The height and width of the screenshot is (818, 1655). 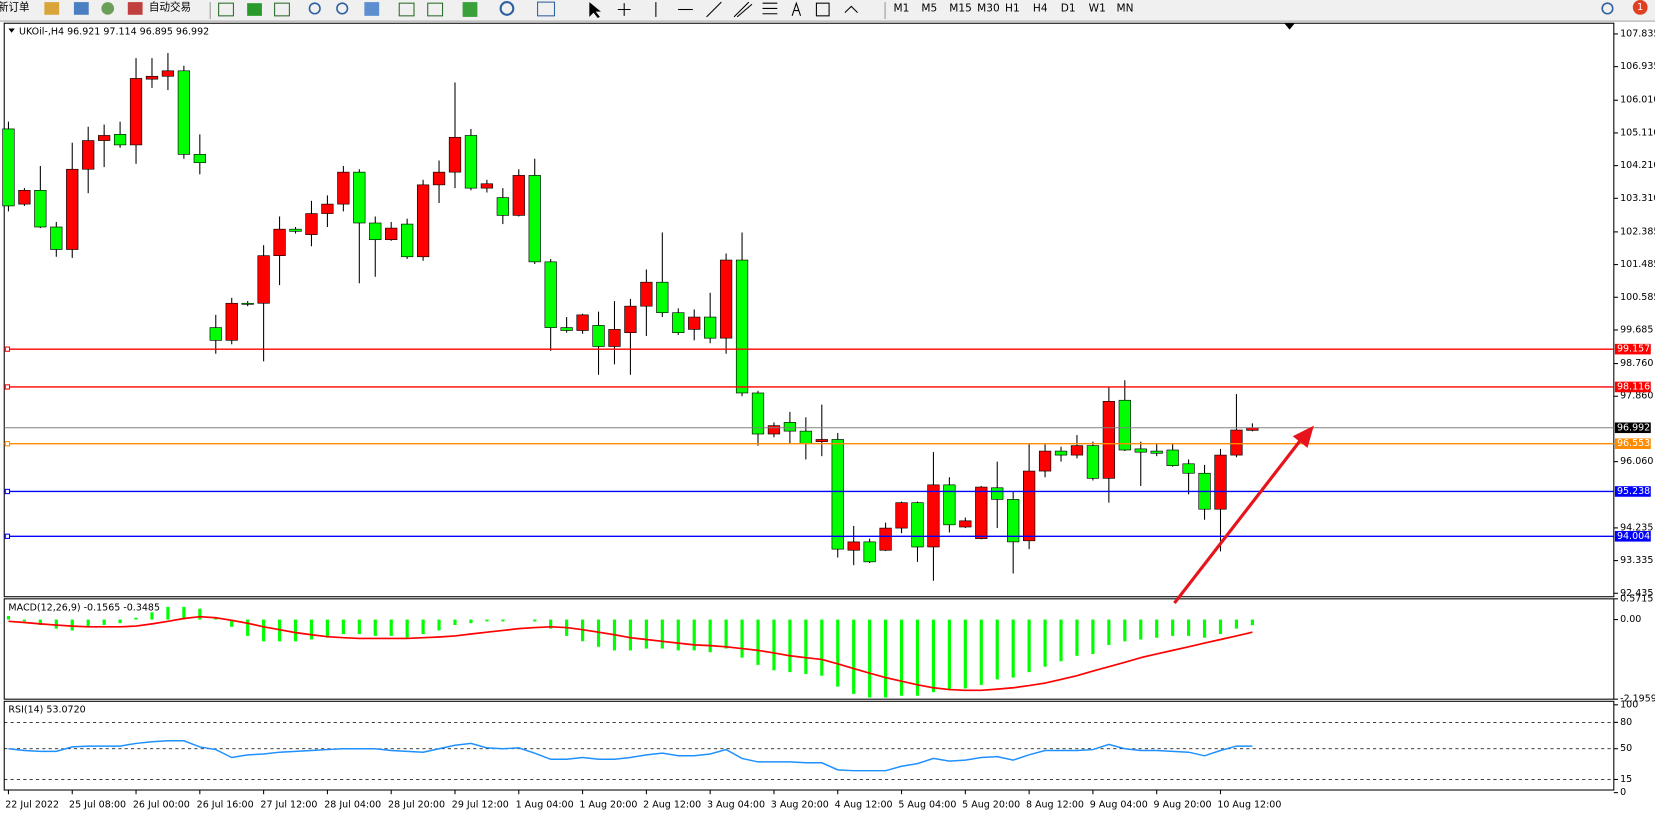 I want to click on x-tick-label: 27 Jul 12:00, so click(x=288, y=804).